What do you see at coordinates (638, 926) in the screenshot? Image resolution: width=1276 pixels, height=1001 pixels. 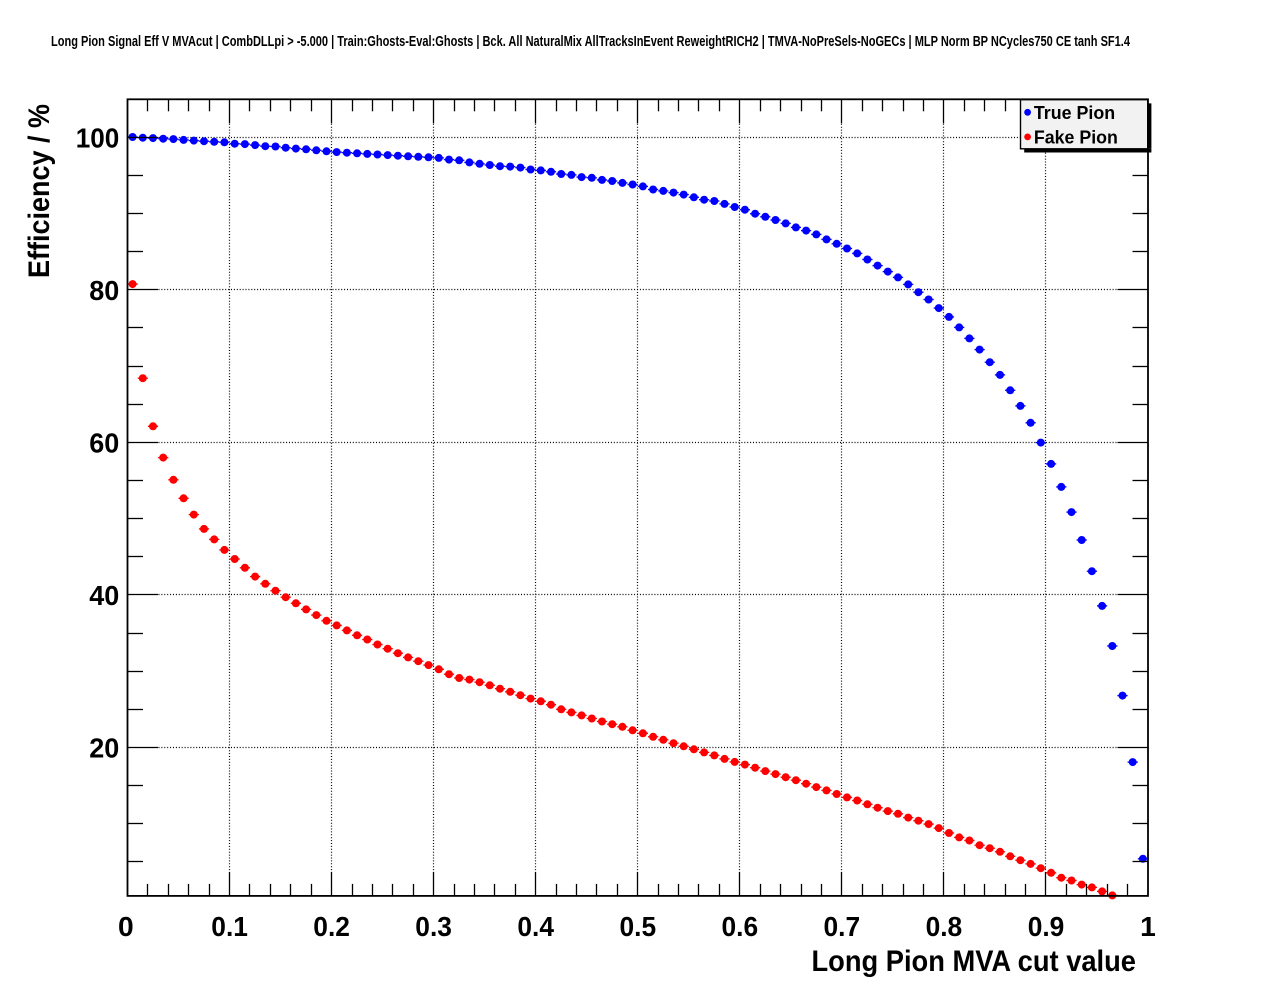 I see `svg-text: 0.5` at bounding box center [638, 926].